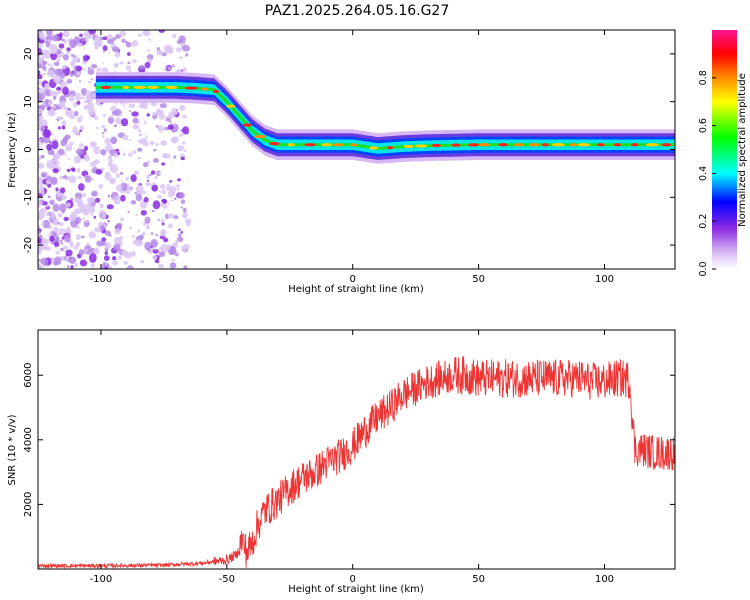 The image size is (750, 600). What do you see at coordinates (724, 149) in the screenshot?
I see `colorbar-gradient` at bounding box center [724, 149].